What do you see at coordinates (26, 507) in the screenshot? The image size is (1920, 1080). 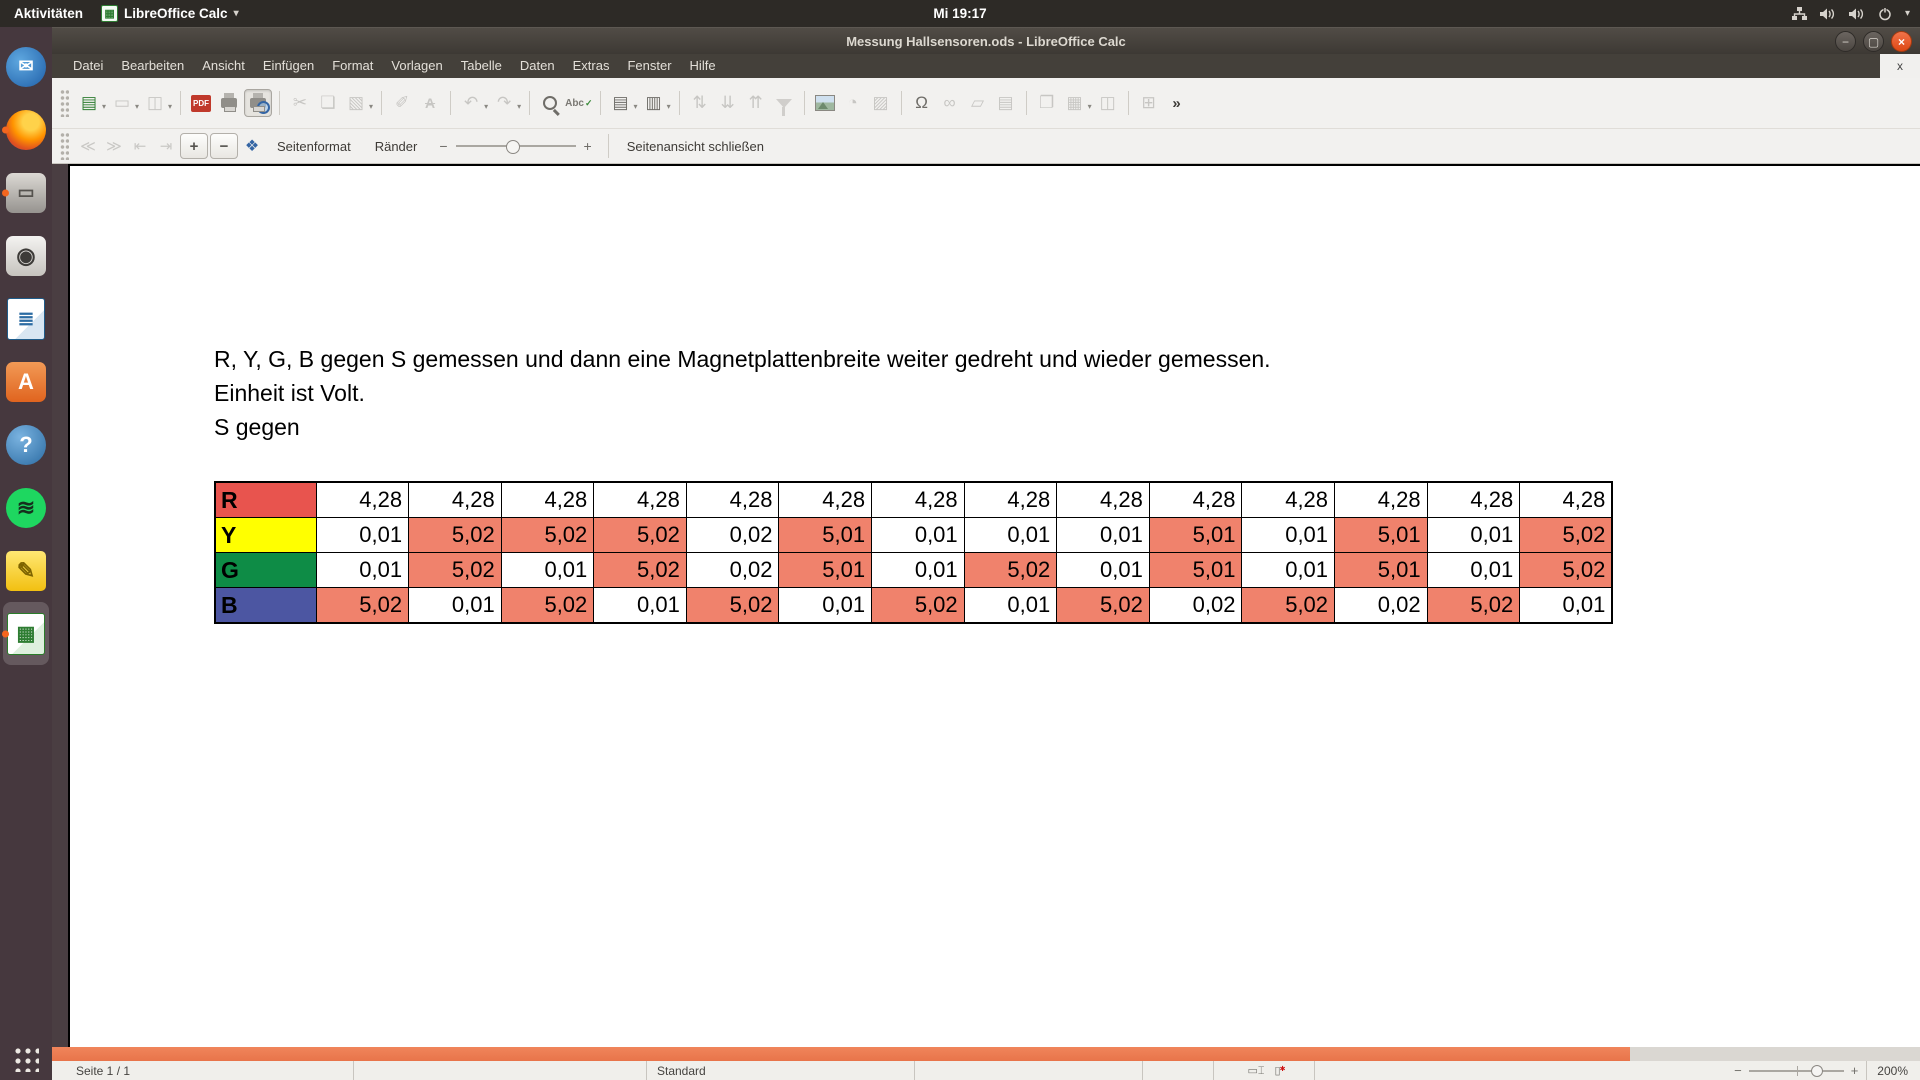 I see `spotify-dock-icon: ≋` at bounding box center [26, 507].